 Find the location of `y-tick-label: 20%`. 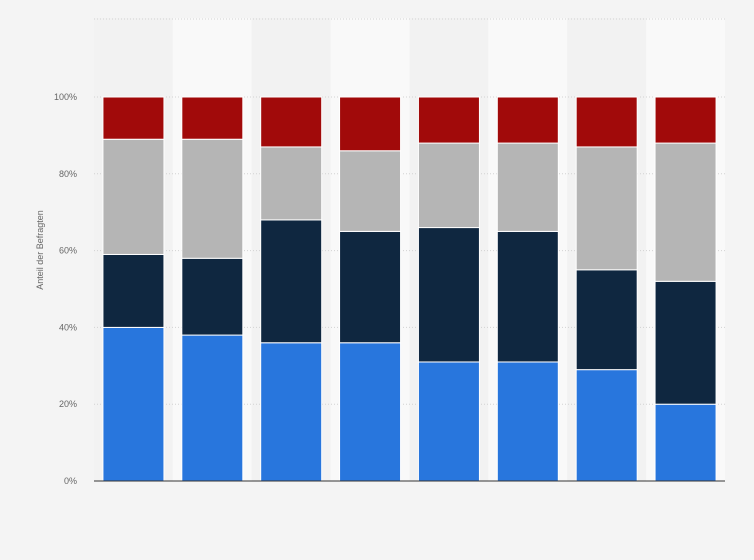

y-tick-label: 20% is located at coordinates (68, 404).